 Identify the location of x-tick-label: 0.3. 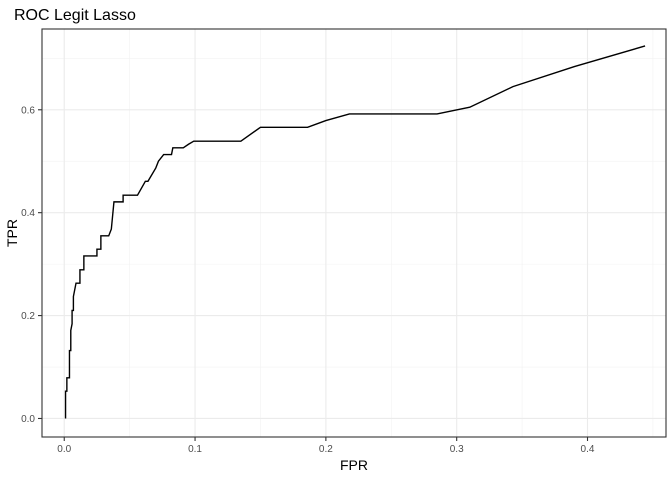
(457, 449).